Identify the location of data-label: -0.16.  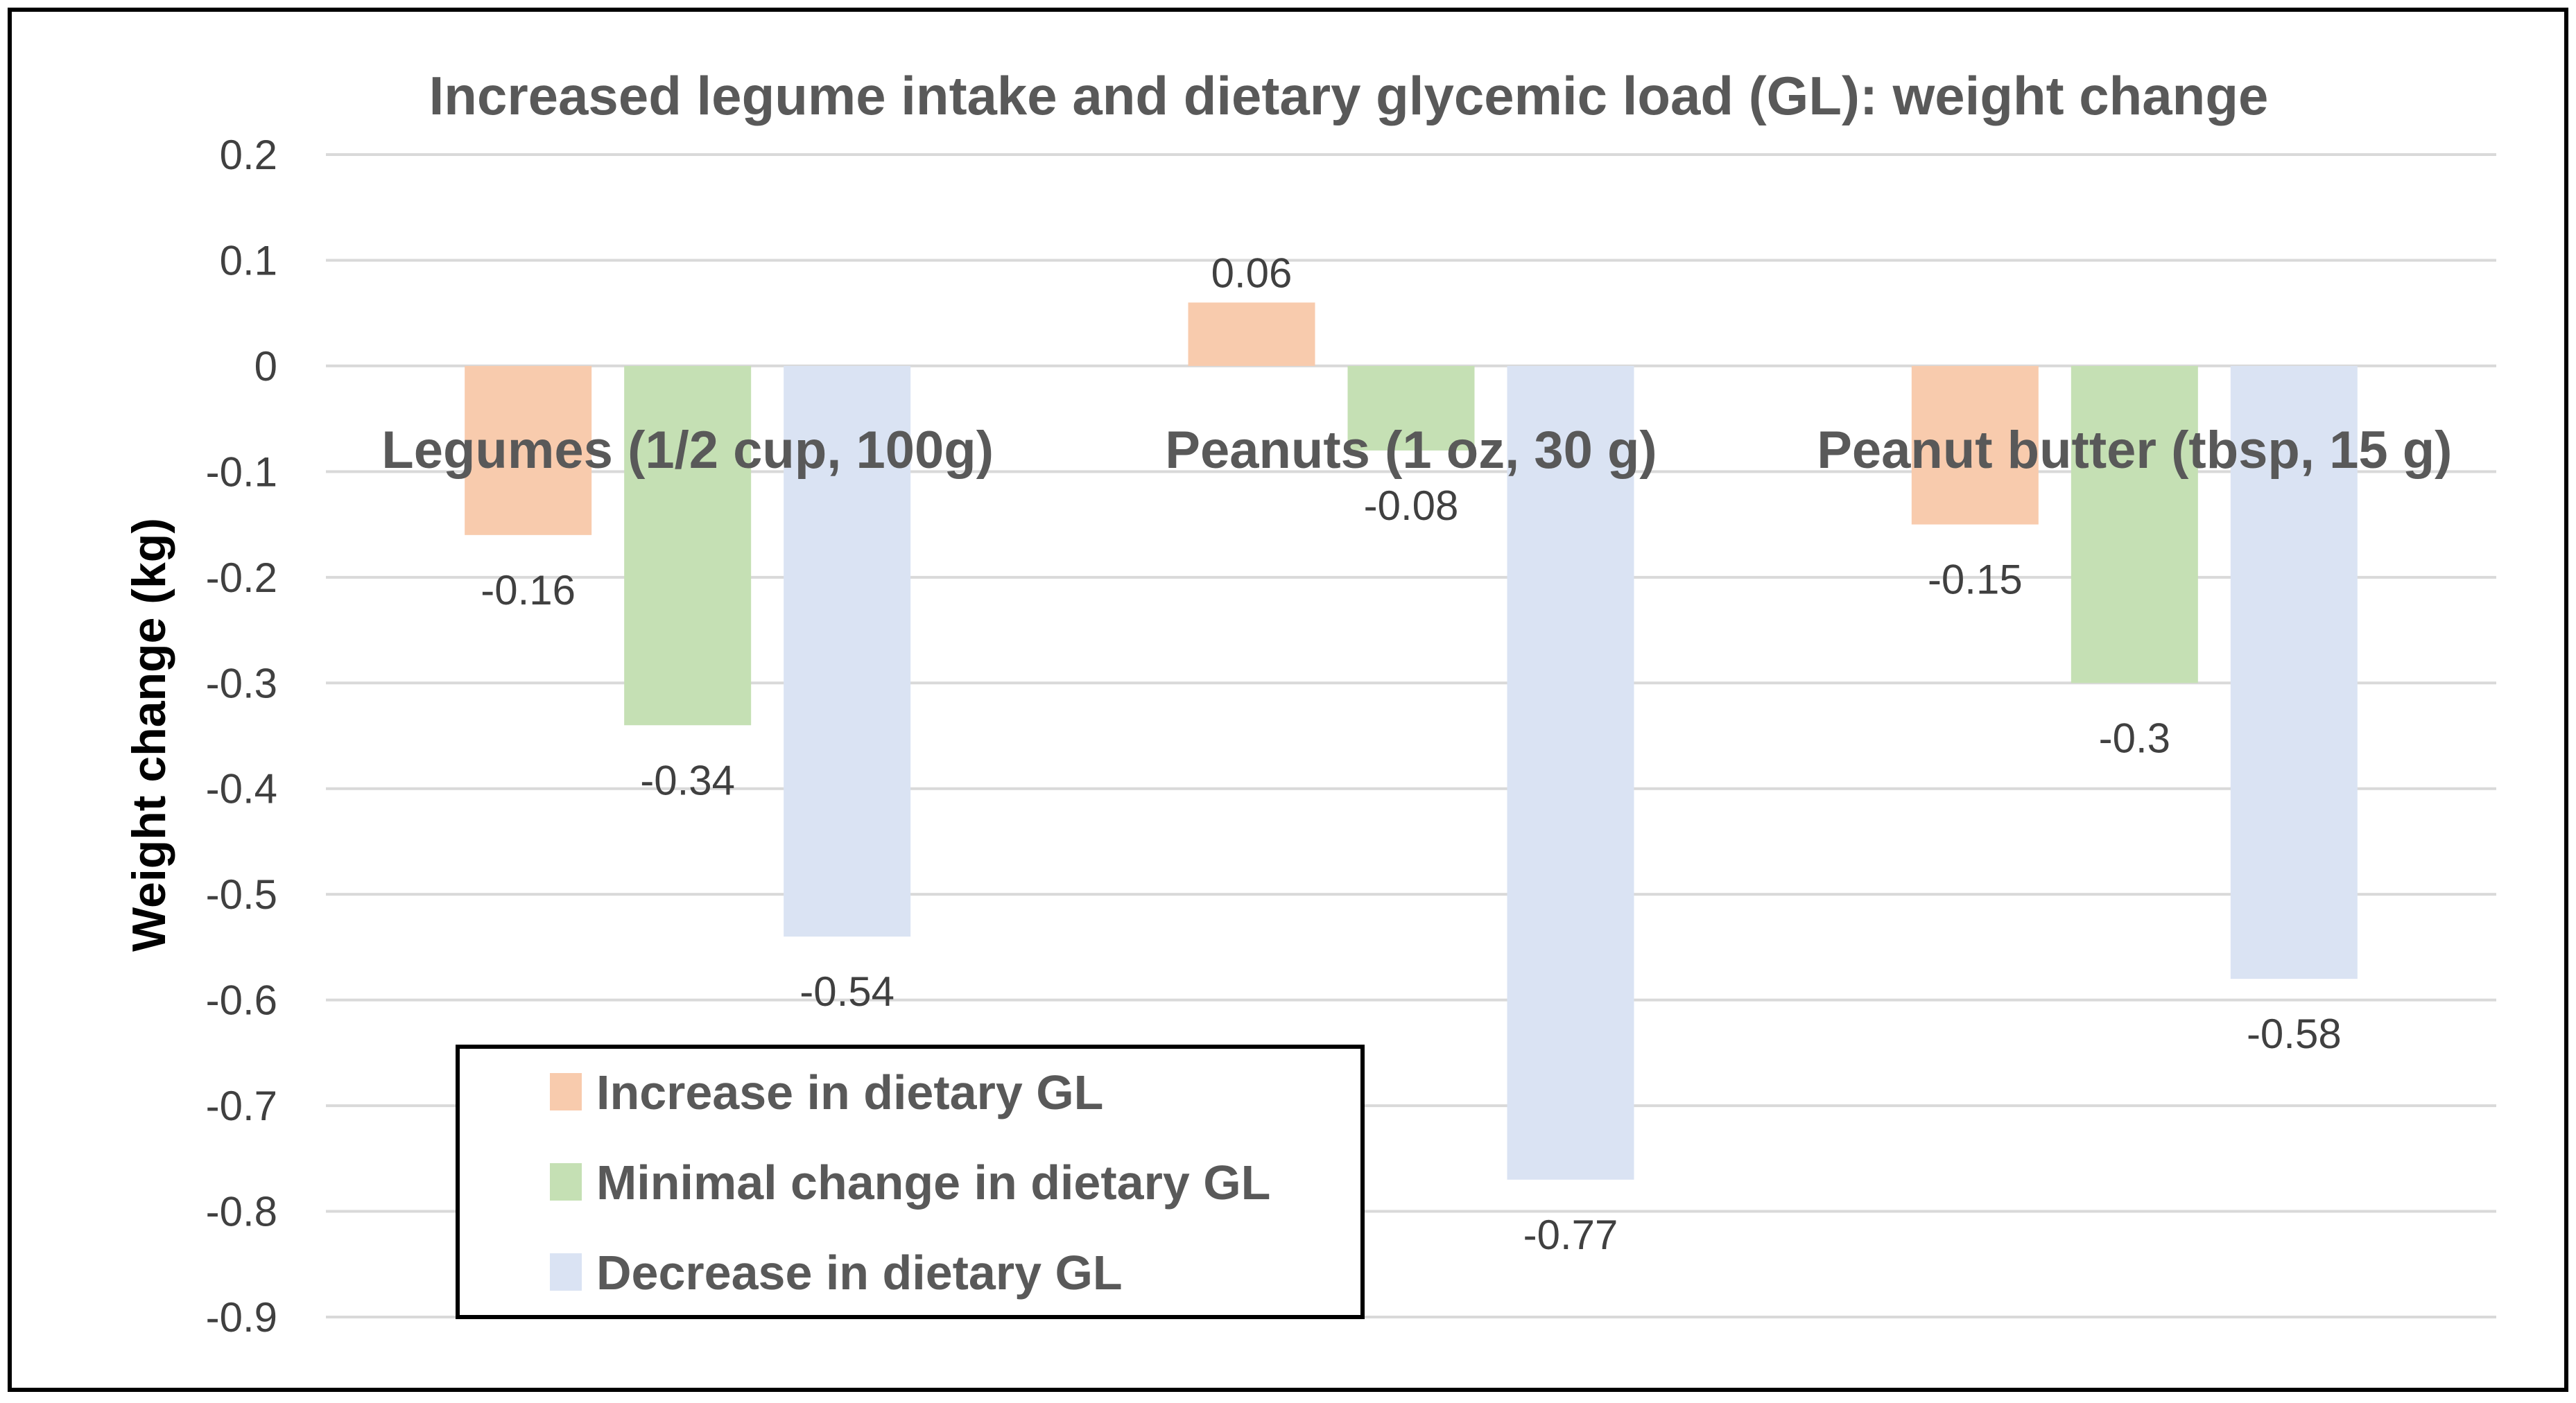
(528, 590).